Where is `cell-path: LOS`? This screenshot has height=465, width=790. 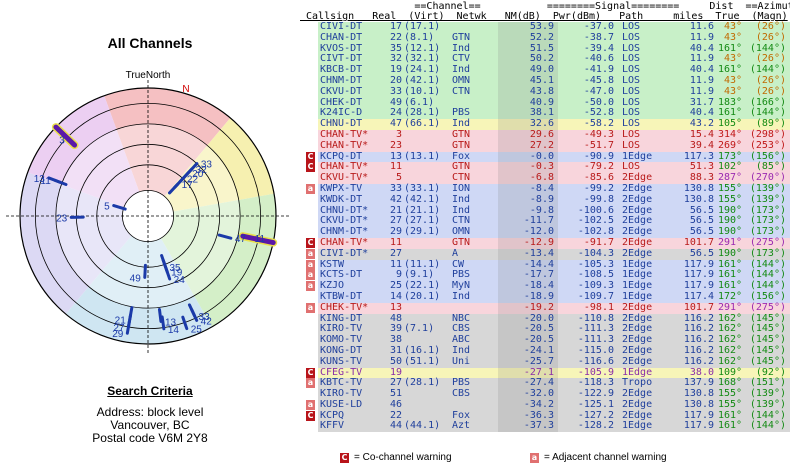
cell-path: LOS is located at coordinates (631, 124).